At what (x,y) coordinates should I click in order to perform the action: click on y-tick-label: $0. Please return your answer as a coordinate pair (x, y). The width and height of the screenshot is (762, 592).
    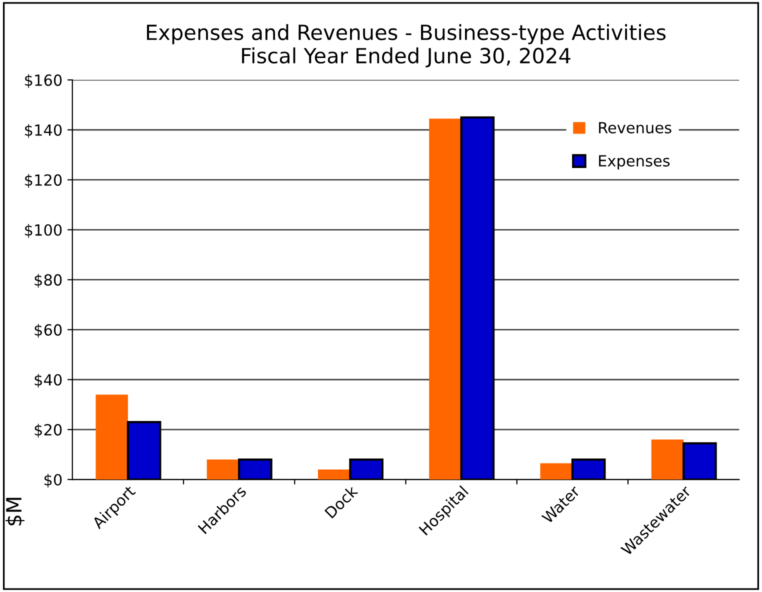
    Looking at the image, I should click on (53, 481).